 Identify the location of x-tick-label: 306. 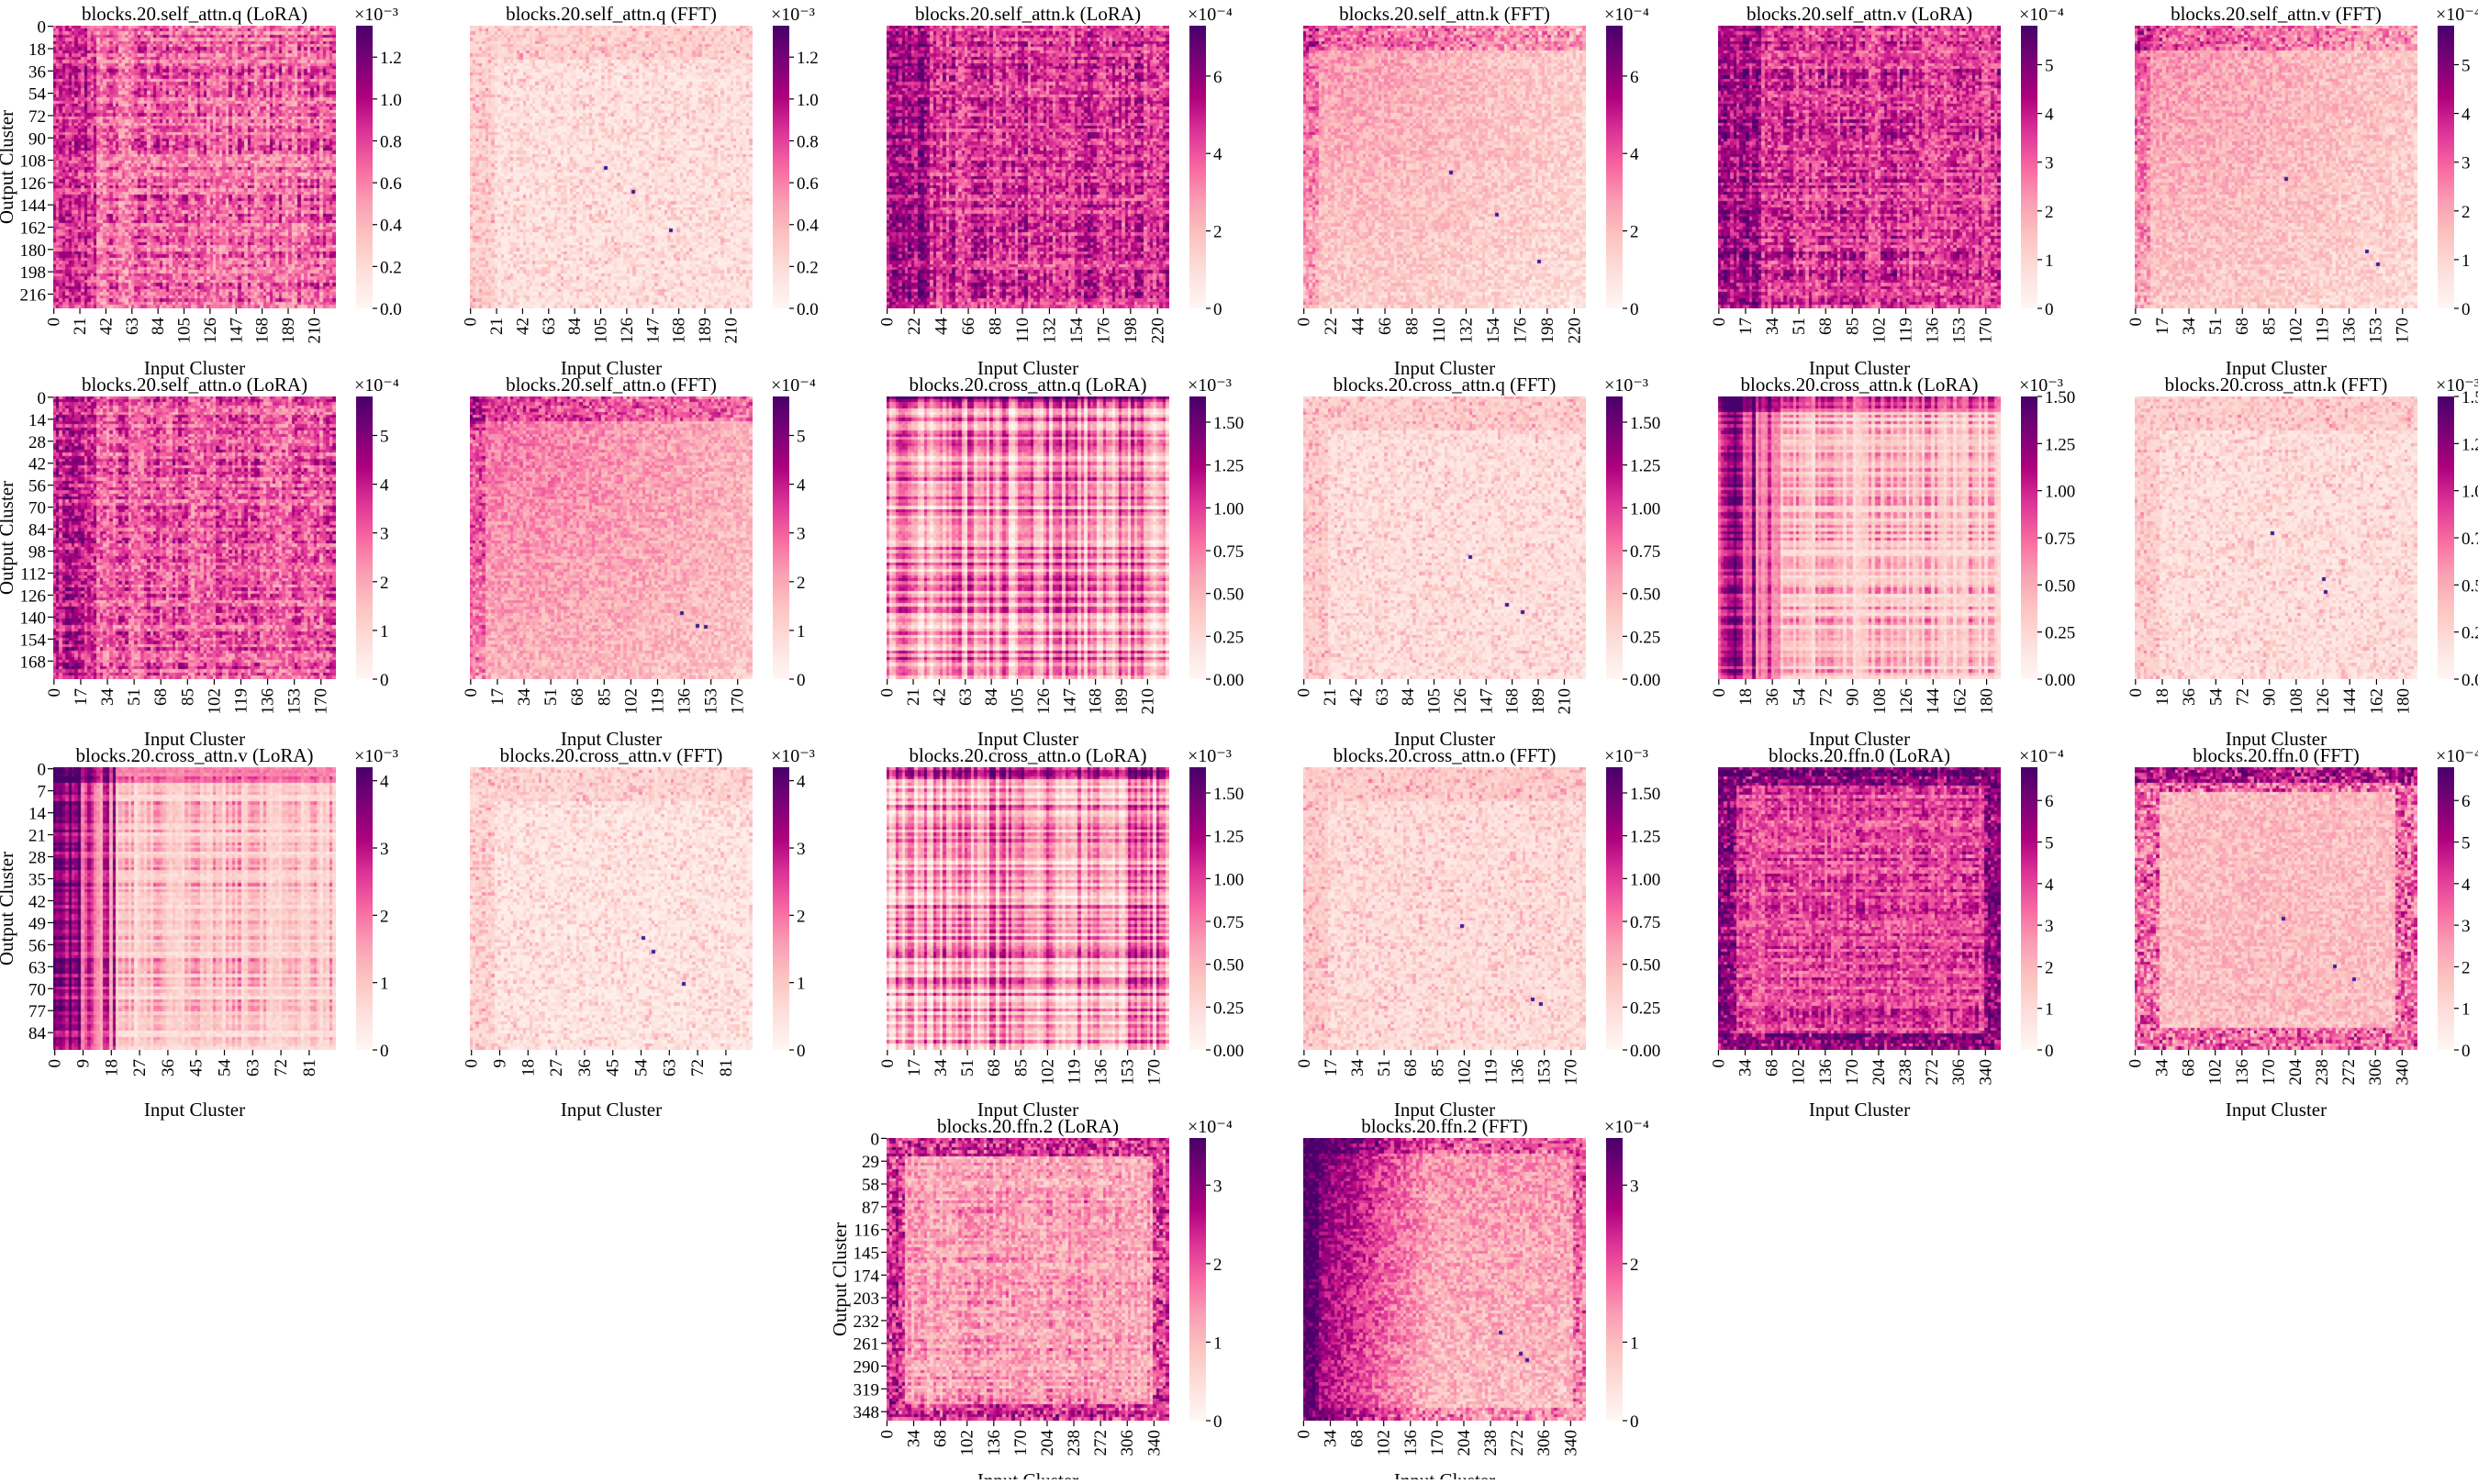
(2375, 1072).